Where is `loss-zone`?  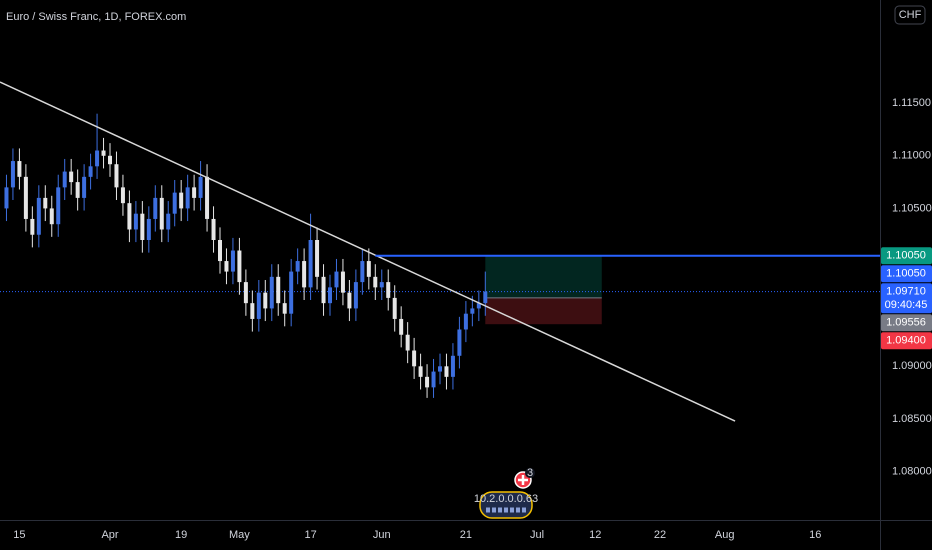
loss-zone is located at coordinates (543, 311).